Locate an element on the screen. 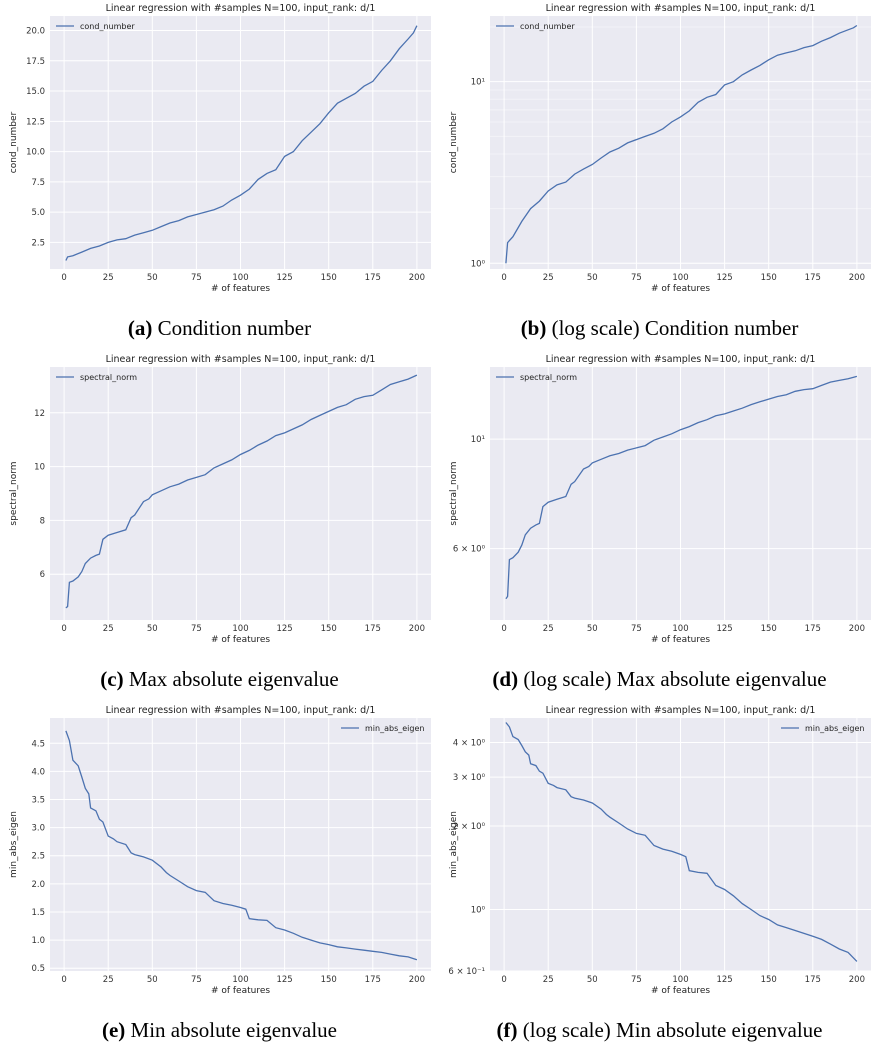 The width and height of the screenshot is (879, 1047). y-tick-label: 3 × 10⁰ is located at coordinates (469, 778).